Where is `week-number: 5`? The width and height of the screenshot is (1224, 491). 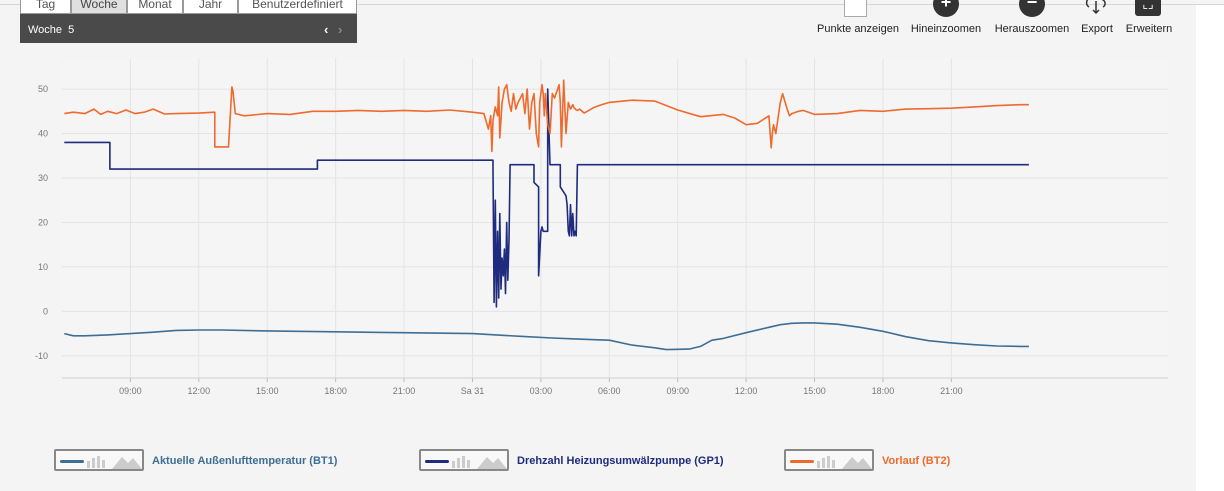
week-number: 5 is located at coordinates (71, 30).